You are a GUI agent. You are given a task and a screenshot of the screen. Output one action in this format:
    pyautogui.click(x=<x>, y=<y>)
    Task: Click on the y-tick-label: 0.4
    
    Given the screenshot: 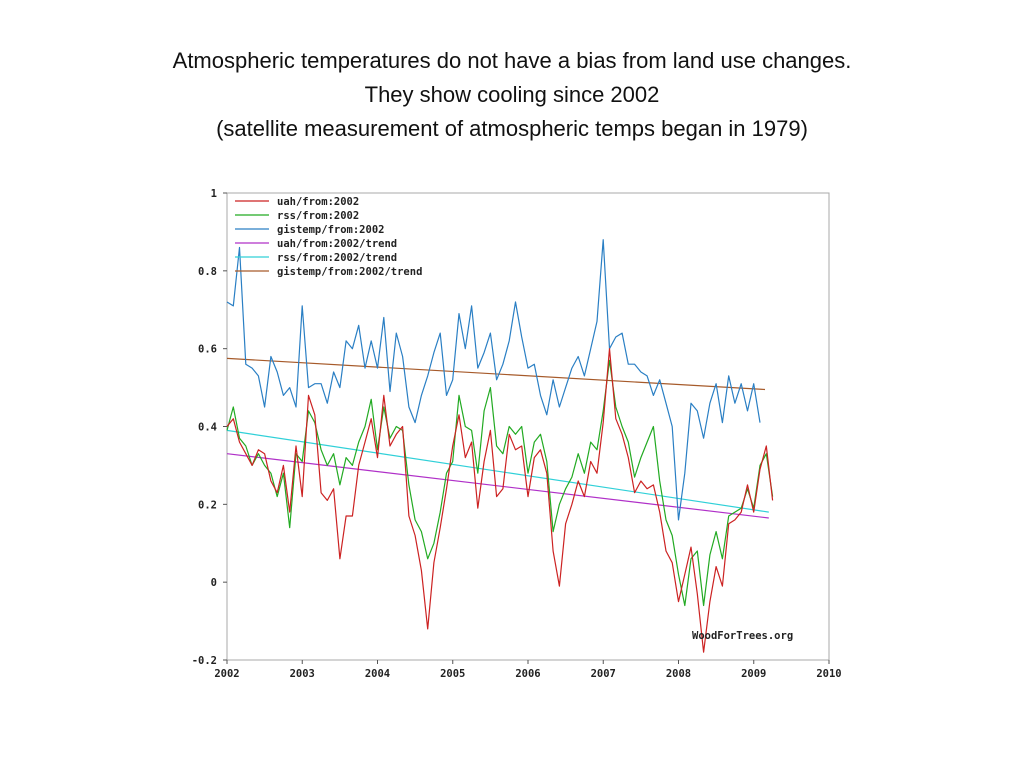 What is the action you would take?
    pyautogui.click(x=207, y=428)
    